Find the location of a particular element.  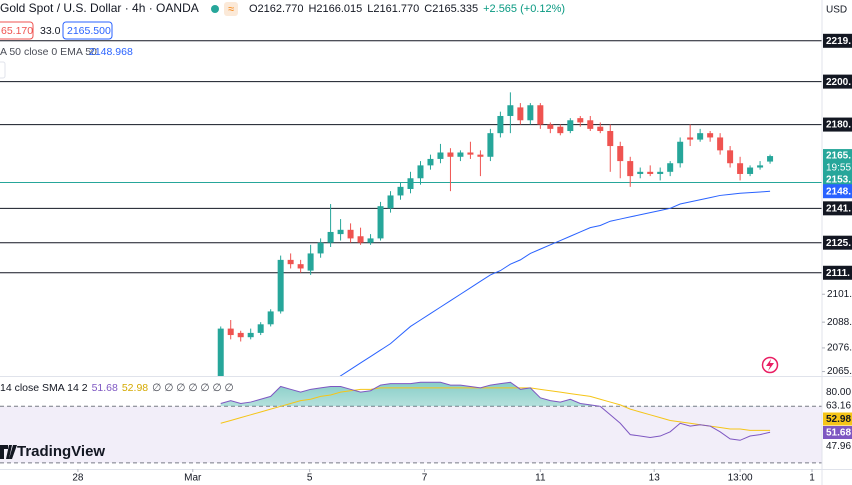

level-label: 2125. is located at coordinates (838, 243).